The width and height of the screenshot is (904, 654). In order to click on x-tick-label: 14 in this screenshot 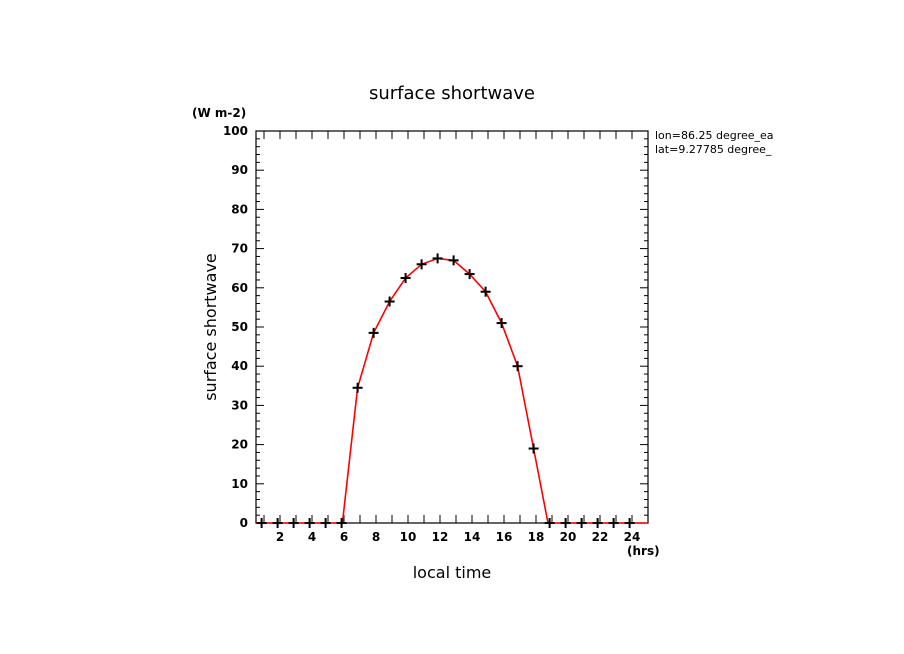, I will do `click(472, 537)`.